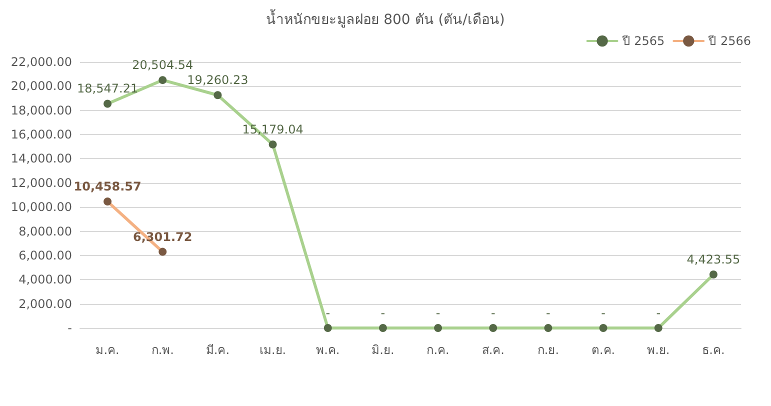 This screenshot has width=771, height=406. Describe the element at coordinates (45, 303) in the screenshot. I see `y-tick-label: 2,000.00` at that location.